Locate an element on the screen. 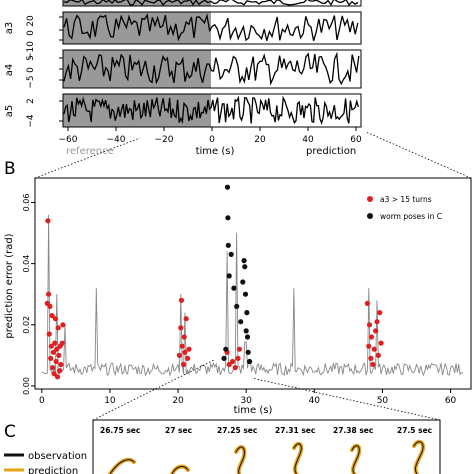  b-ytick-label: 0.02 is located at coordinates (26, 325).